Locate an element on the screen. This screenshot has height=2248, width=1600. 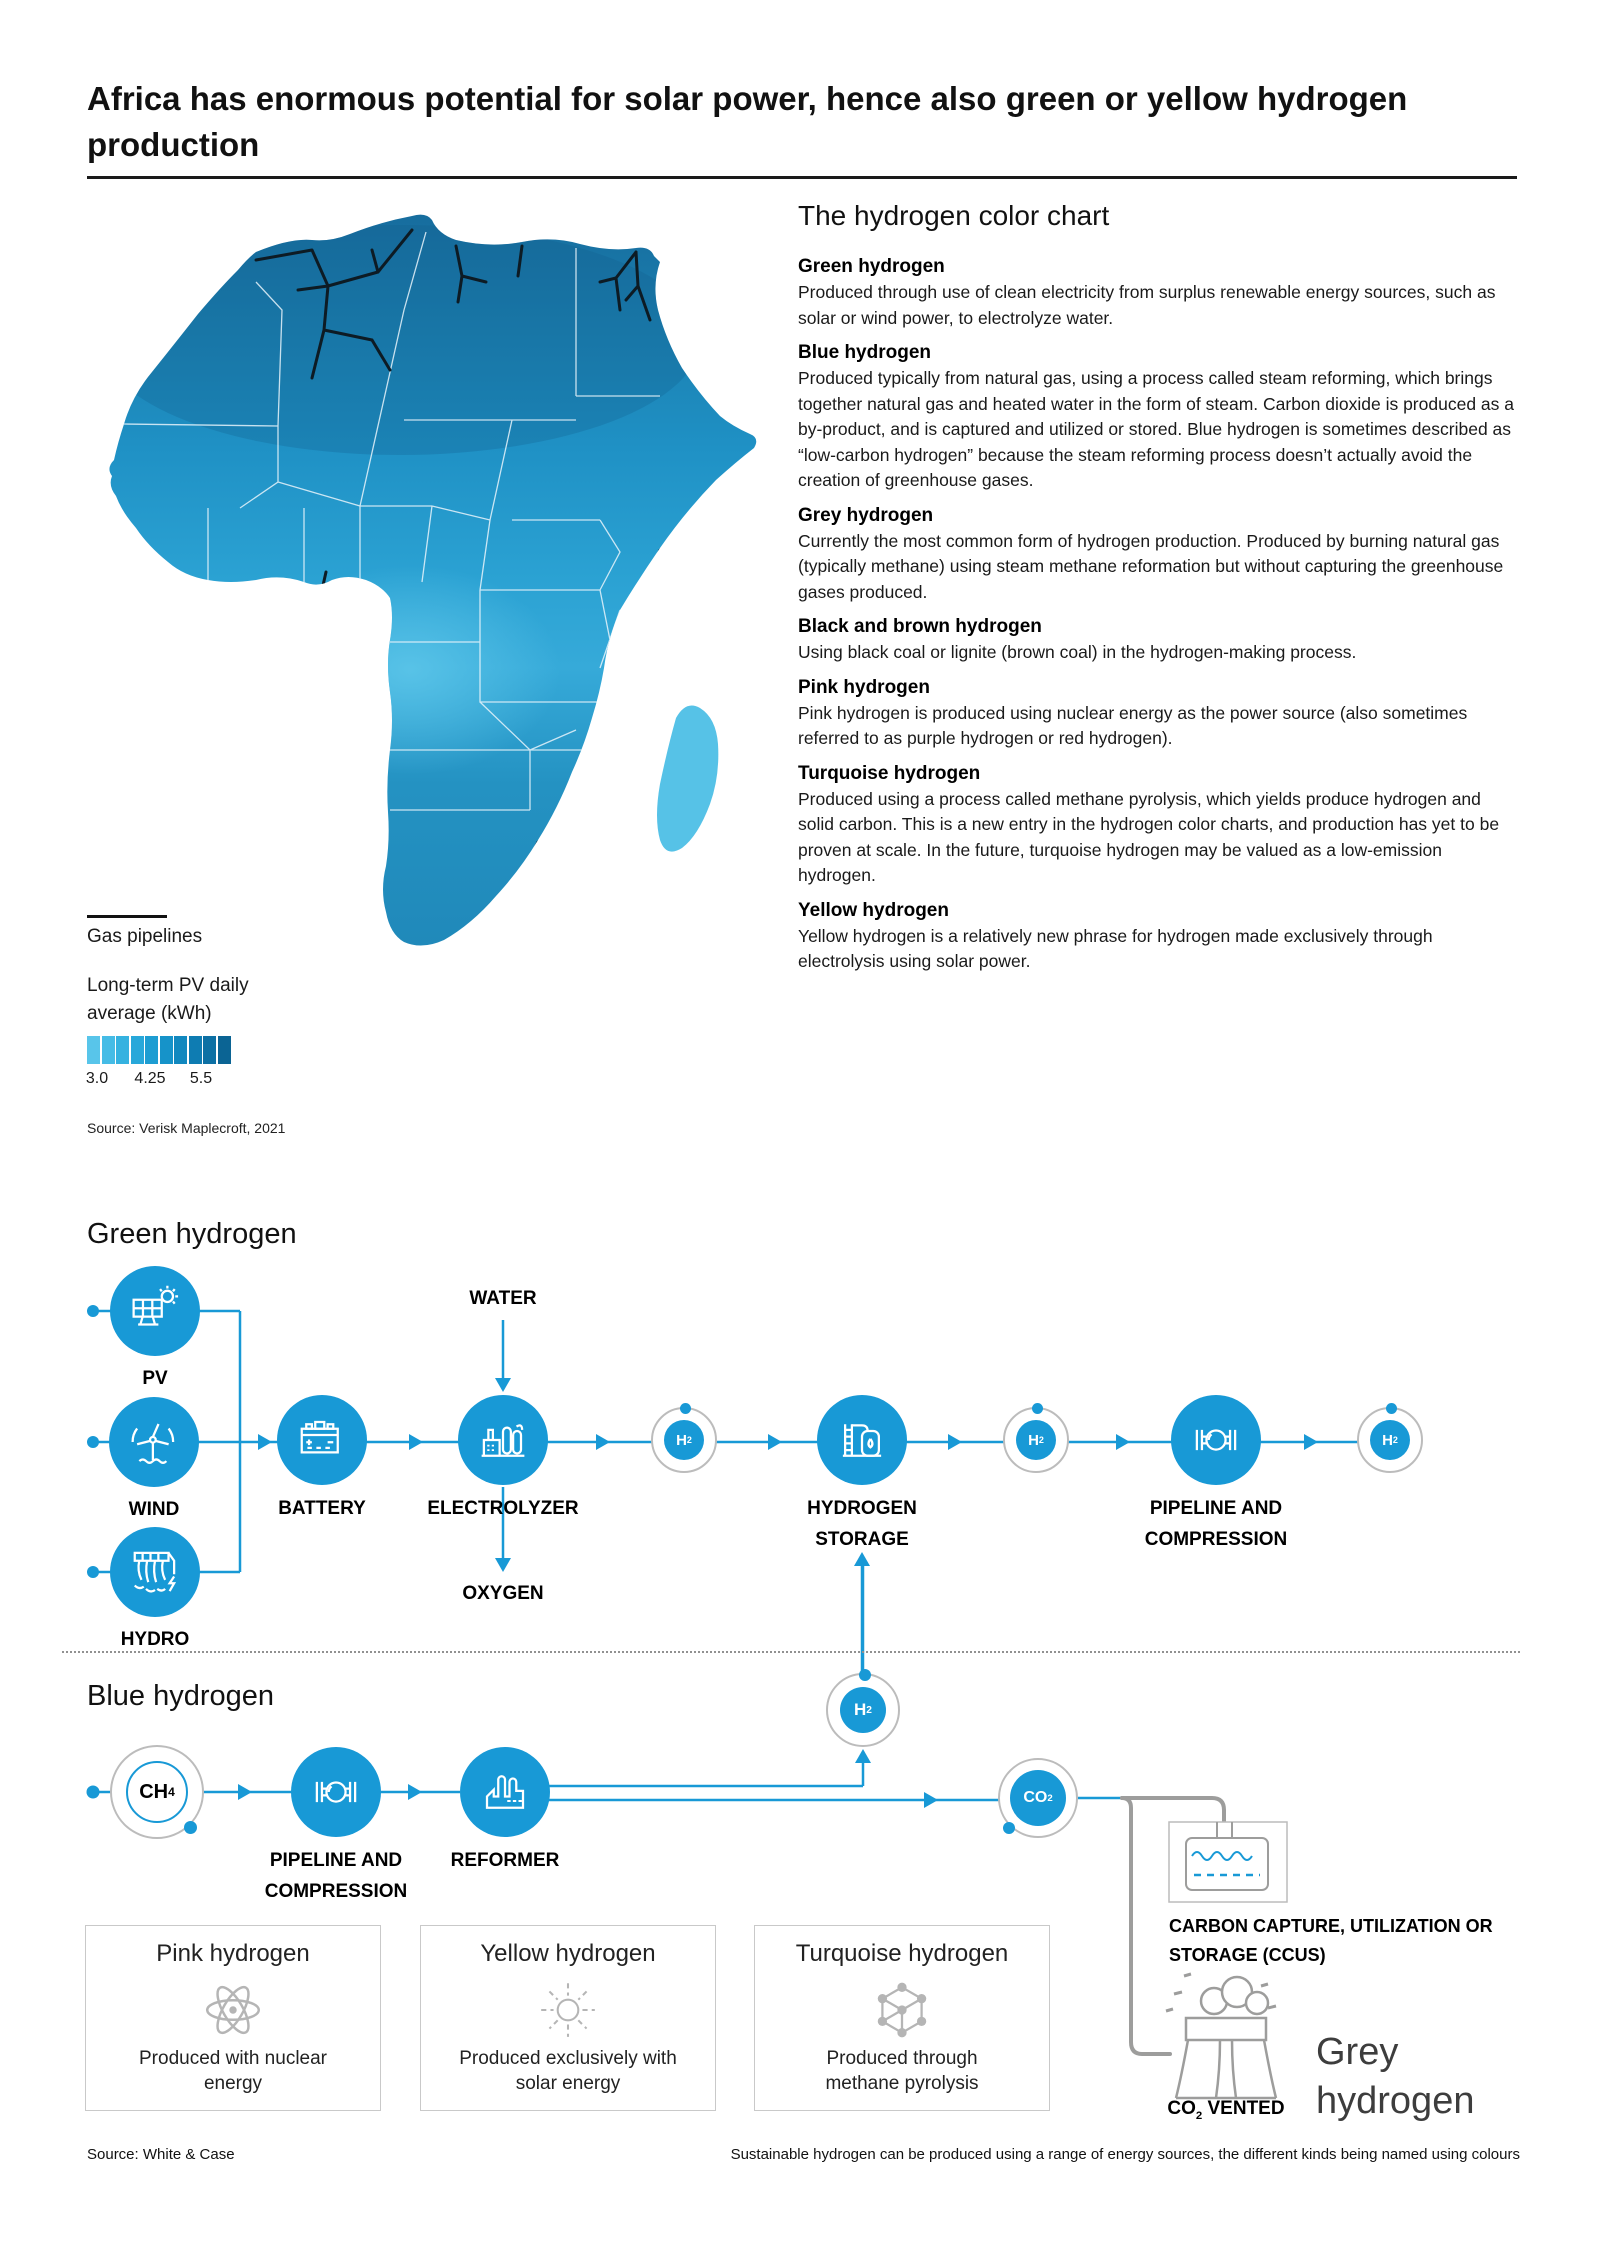
pv-label: PV is located at coordinates (155, 1378).